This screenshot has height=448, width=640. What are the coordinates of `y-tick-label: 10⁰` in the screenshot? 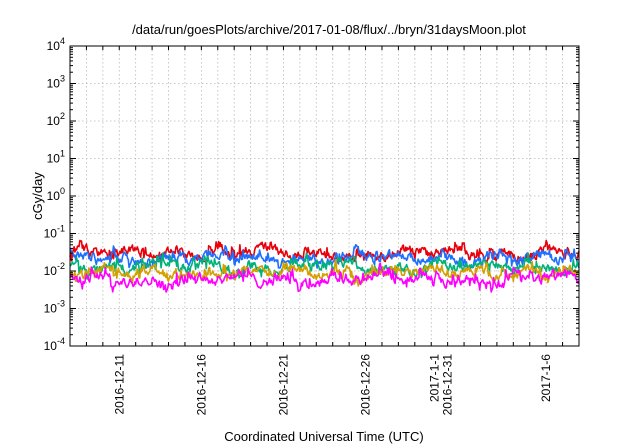 It's located at (56, 194).